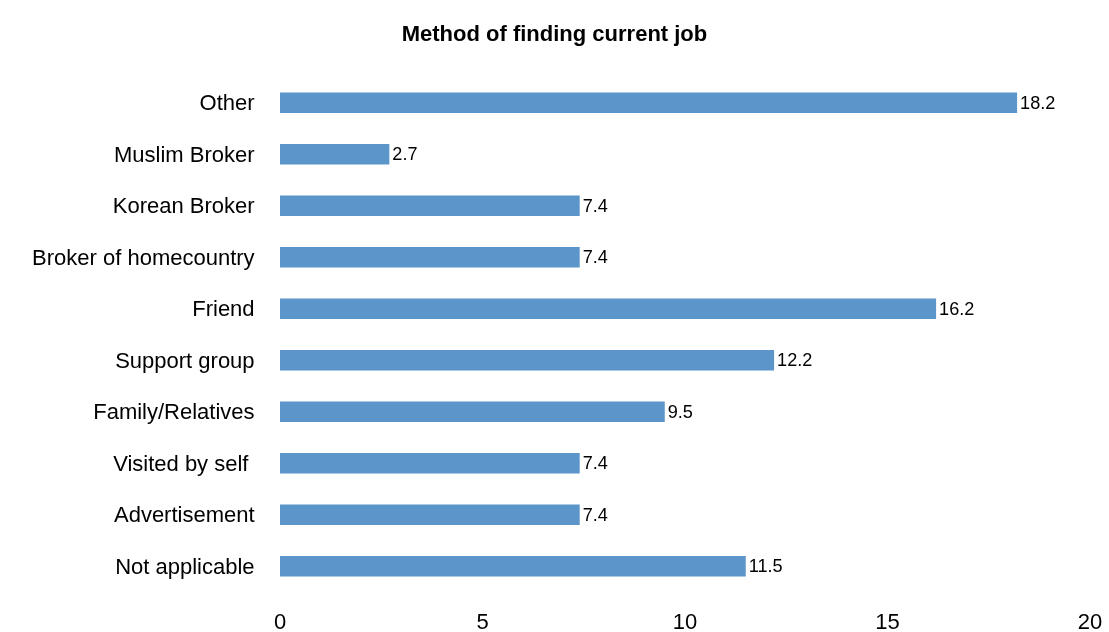  I want to click on y-tick-label: Broker of homecountry, so click(143, 257).